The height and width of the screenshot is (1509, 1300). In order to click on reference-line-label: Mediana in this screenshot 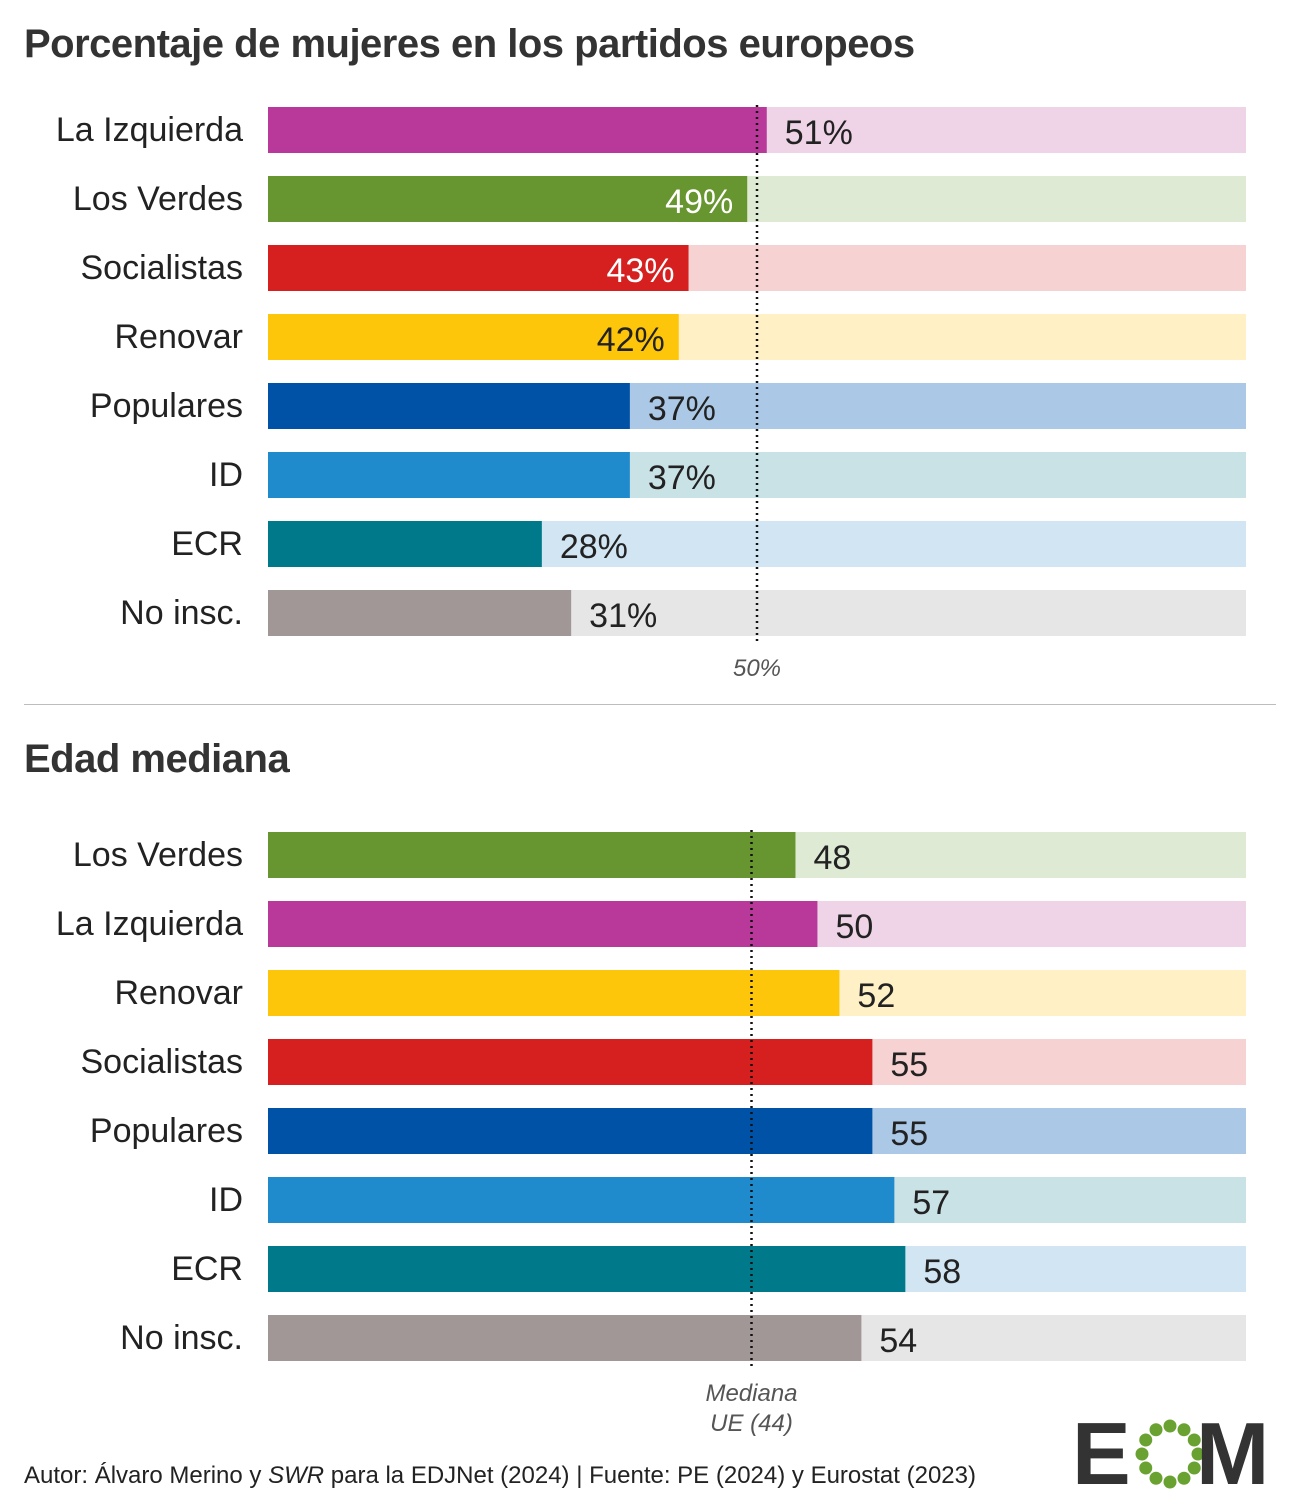, I will do `click(751, 1393)`.